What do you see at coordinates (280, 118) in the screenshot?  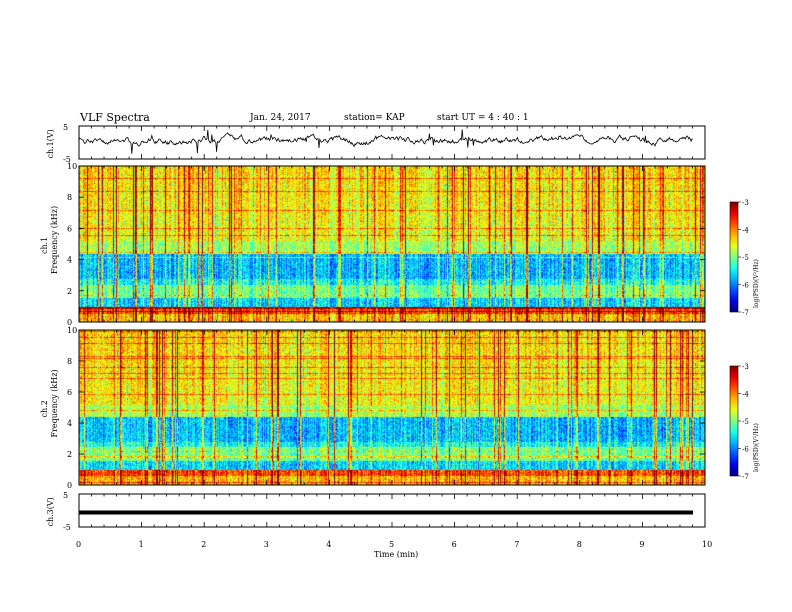 I see `date-label: Jan. 24, 2017` at bounding box center [280, 118].